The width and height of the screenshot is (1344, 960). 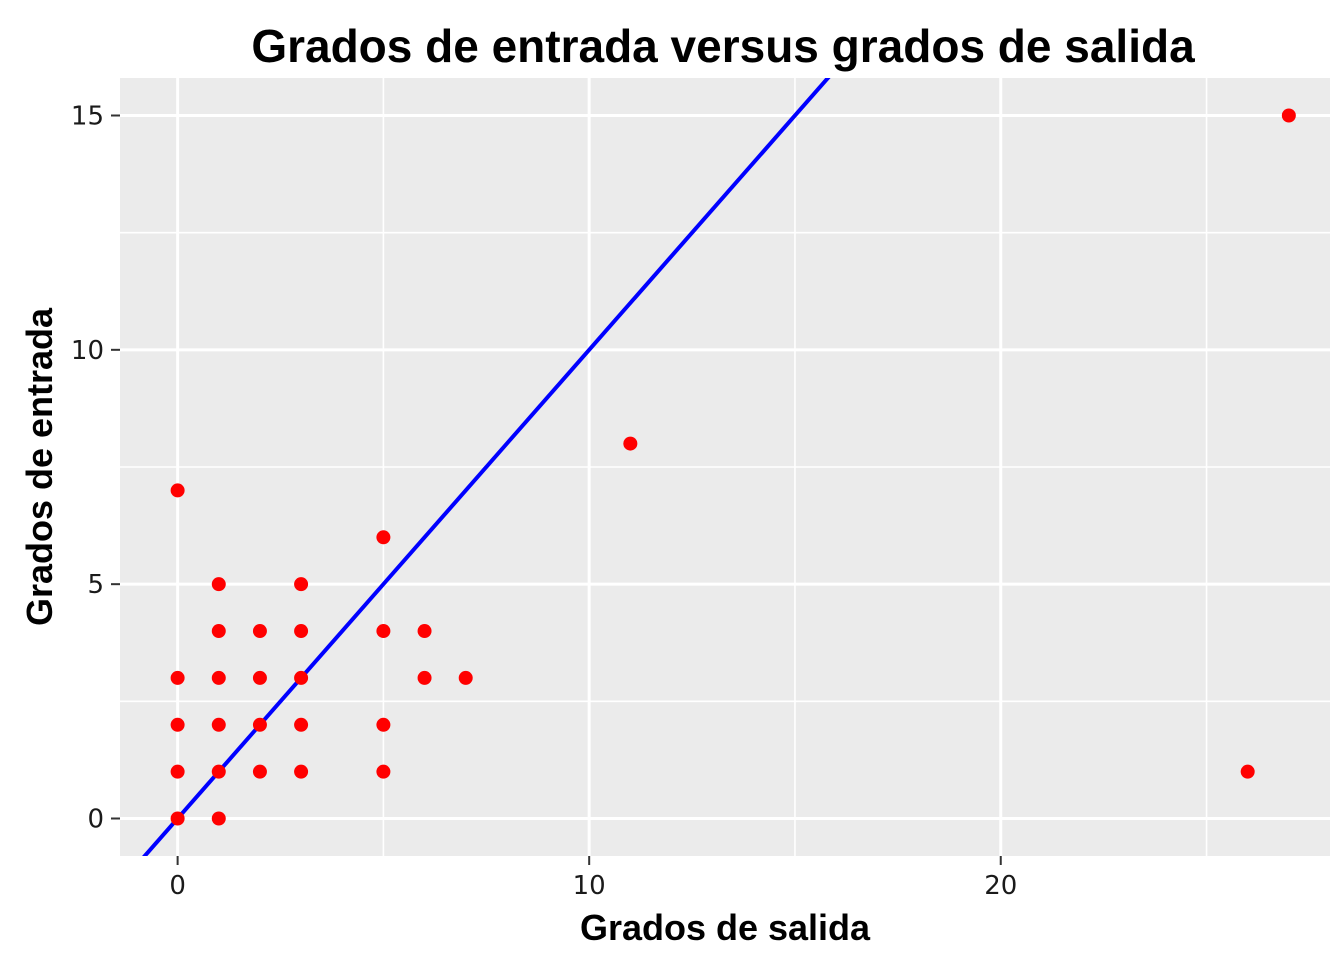 I want to click on y-tick-label: 15, so click(x=87, y=116).